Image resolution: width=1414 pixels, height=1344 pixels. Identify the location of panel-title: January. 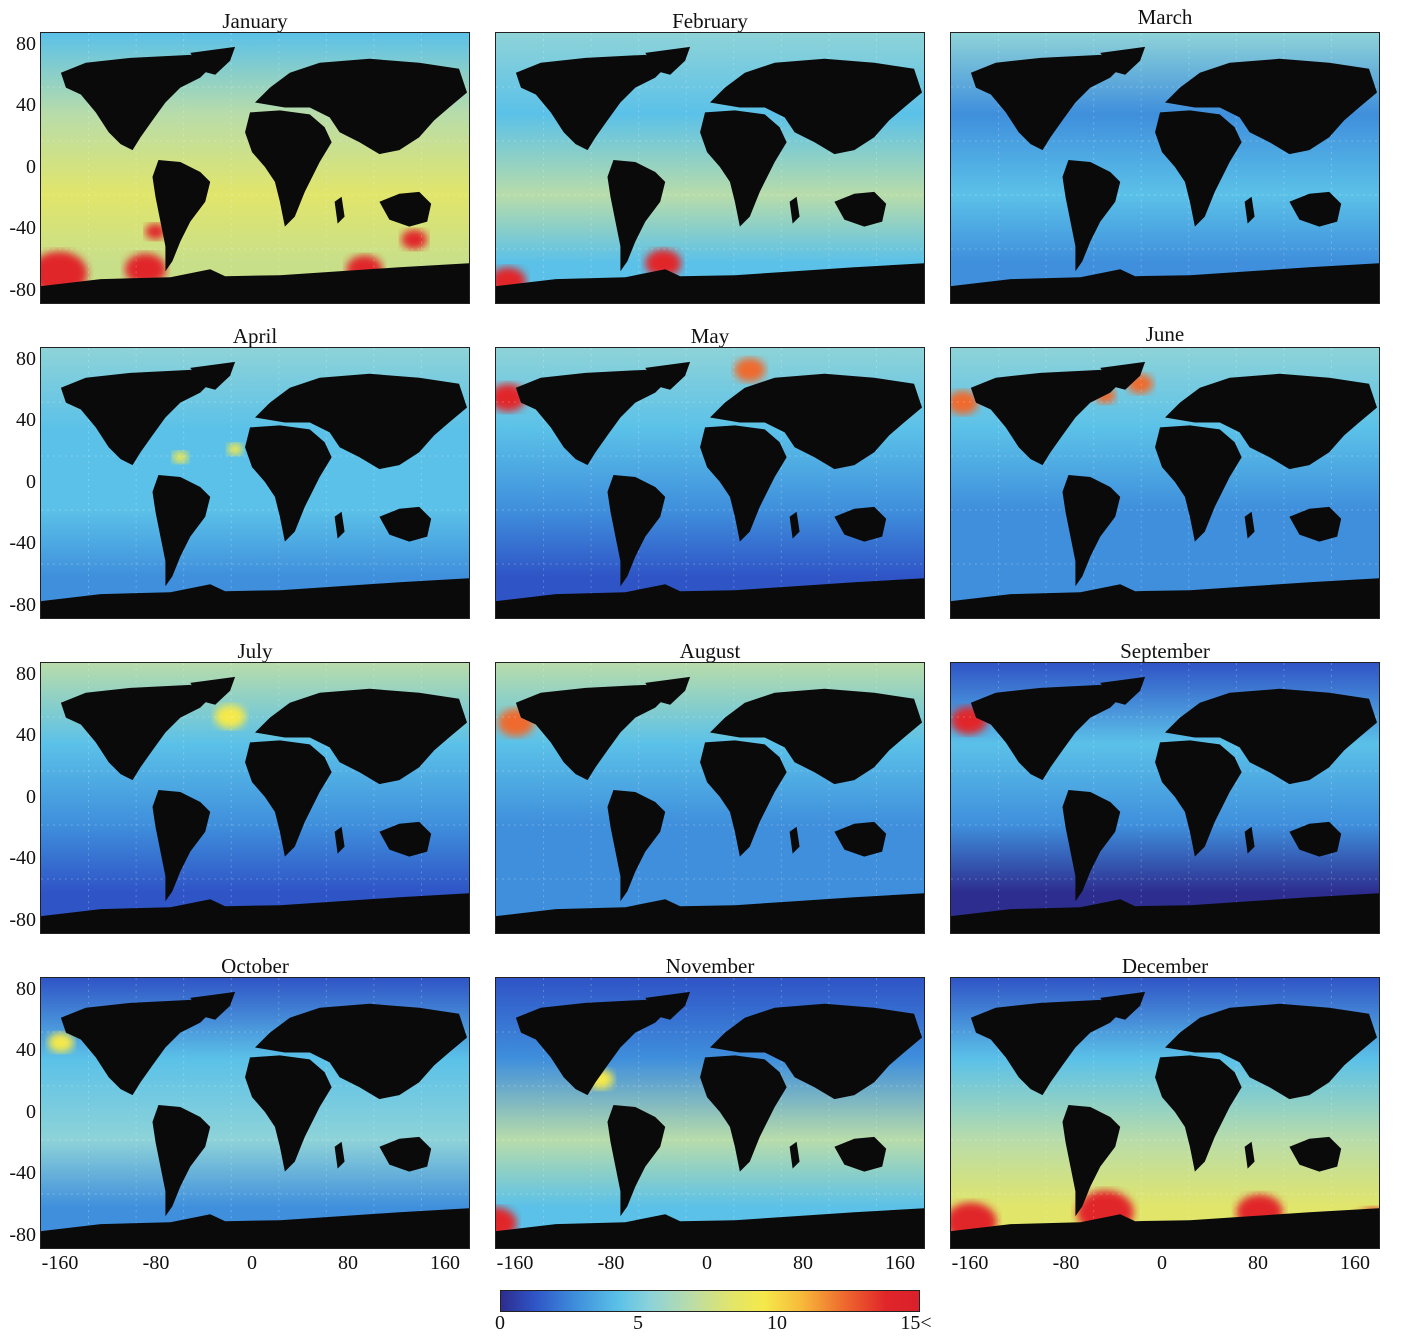
(255, 21).